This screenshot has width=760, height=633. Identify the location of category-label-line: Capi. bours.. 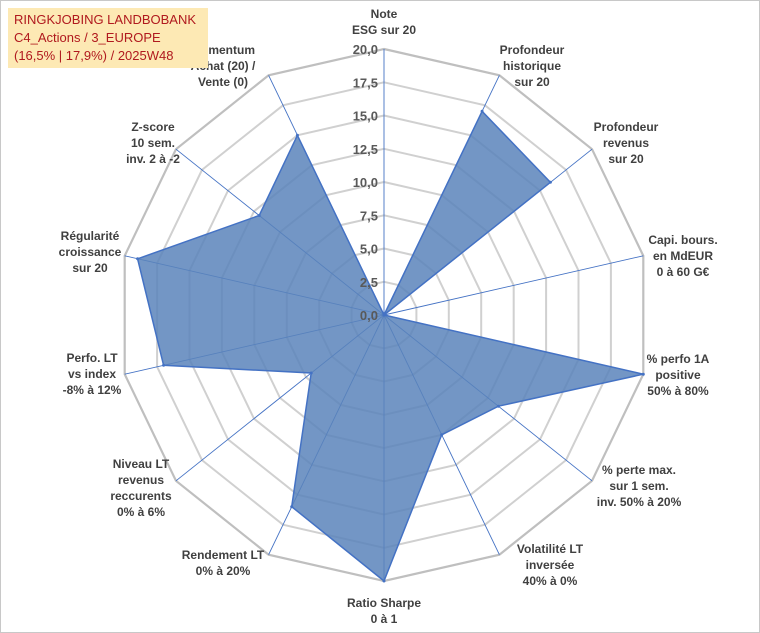
(682, 240).